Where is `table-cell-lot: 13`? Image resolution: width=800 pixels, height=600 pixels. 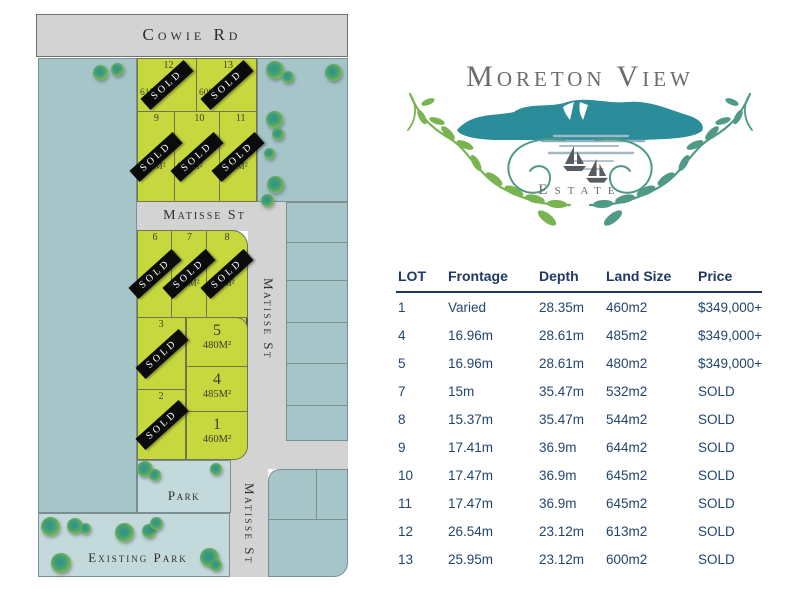 table-cell-lot: 13 is located at coordinates (406, 559).